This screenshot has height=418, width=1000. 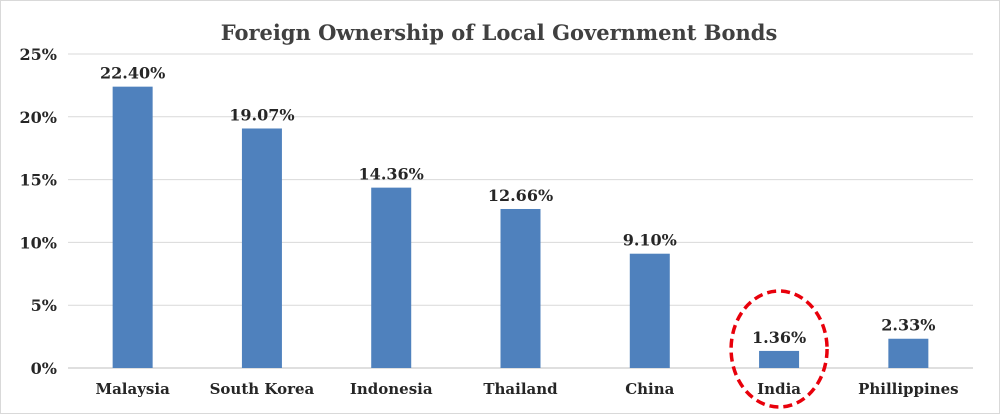 I want to click on y-tick-label: 0%, so click(x=44, y=368).